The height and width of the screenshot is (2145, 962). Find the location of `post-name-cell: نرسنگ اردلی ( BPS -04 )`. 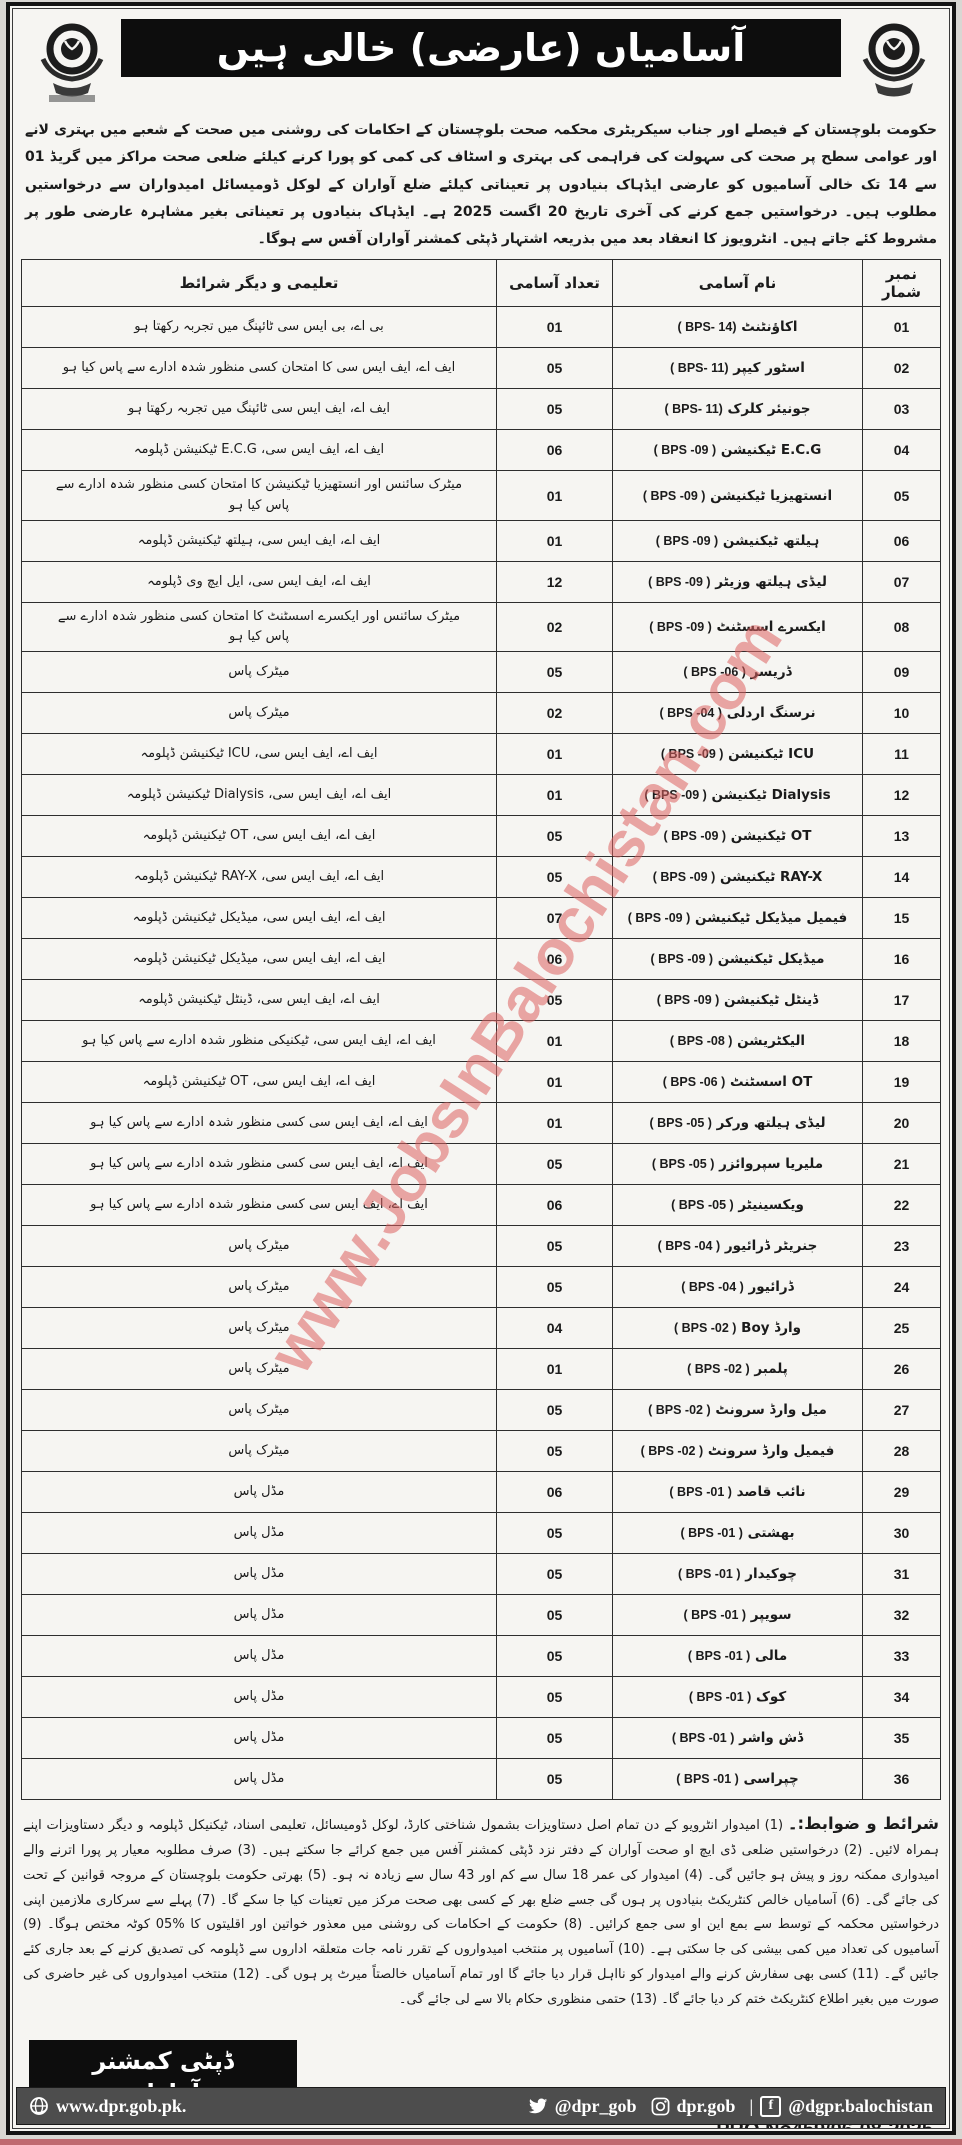

post-name-cell: نرسنگ اردلی ( BPS -04 ) is located at coordinates (737, 713).